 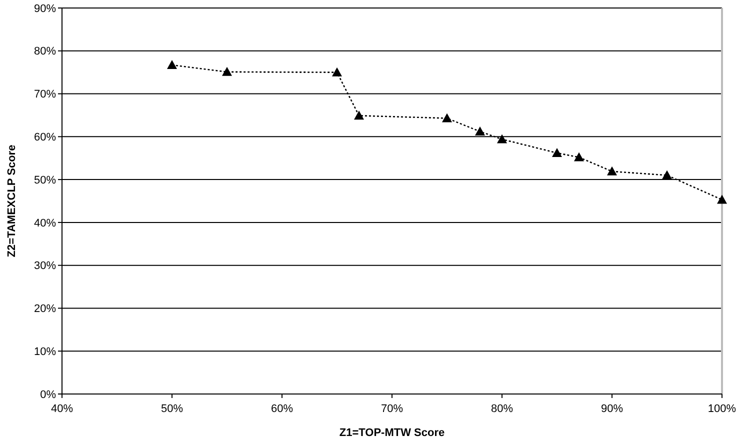 I want to click on y-tick-label: 70%, so click(x=45, y=94).